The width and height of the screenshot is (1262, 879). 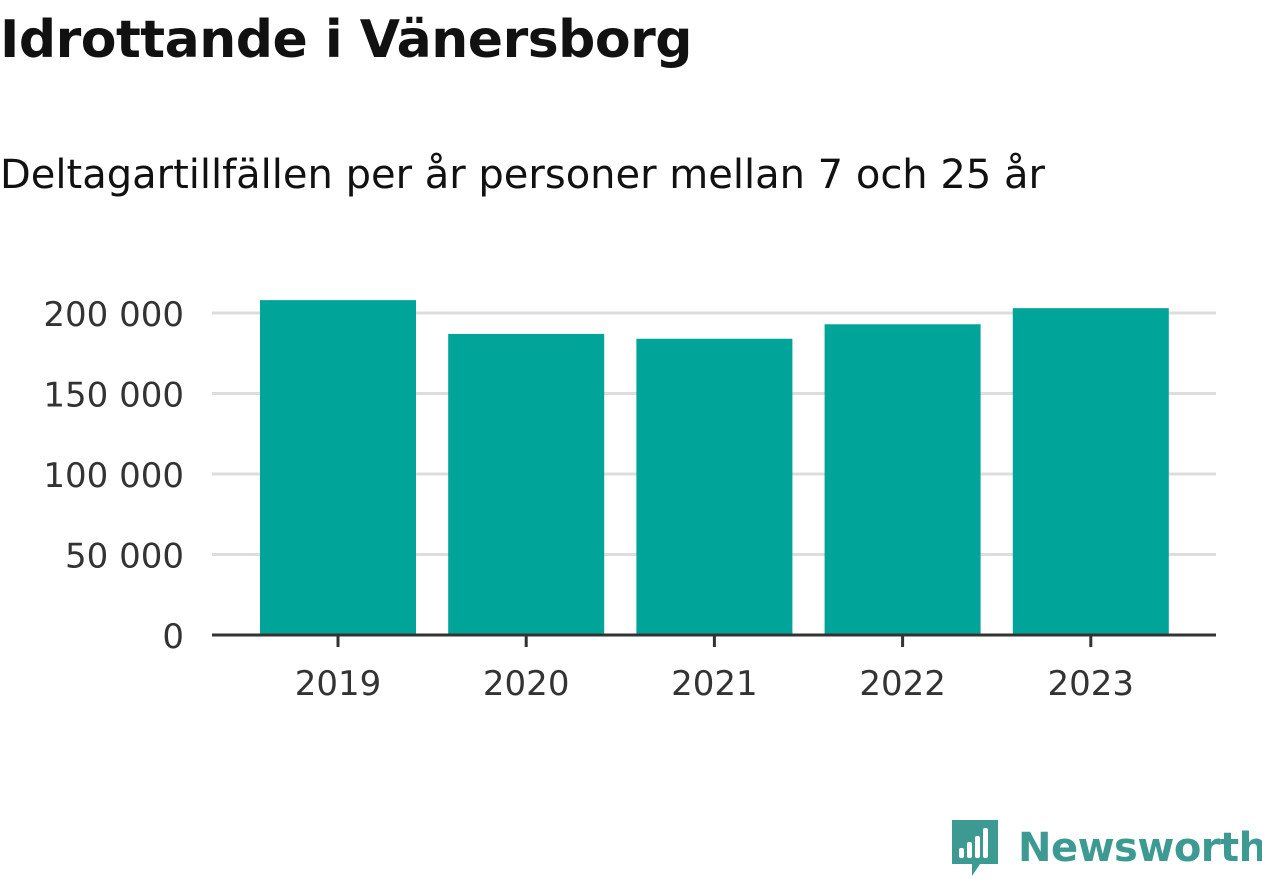 I want to click on y-tick-label: 0, so click(x=173, y=637).